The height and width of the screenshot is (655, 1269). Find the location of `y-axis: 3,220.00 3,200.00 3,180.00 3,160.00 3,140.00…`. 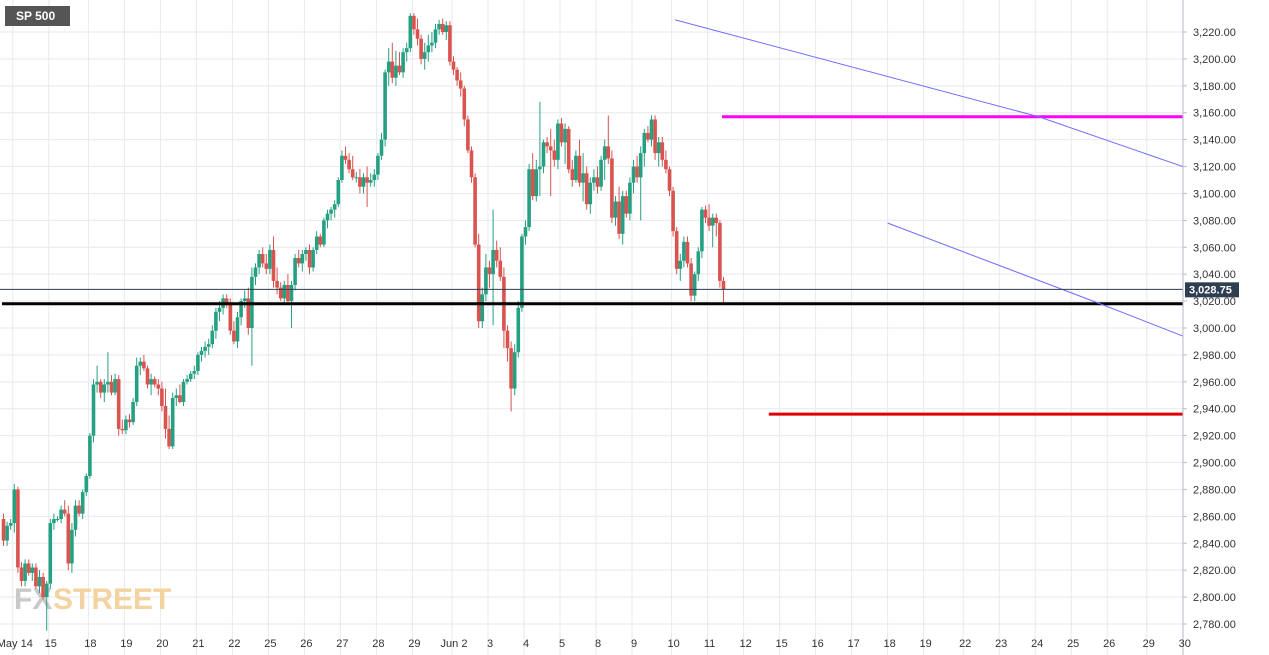

y-axis: 3,220.00 3,200.00 3,180.00 3,160.00 3,140.00… is located at coordinates (1209, 329).